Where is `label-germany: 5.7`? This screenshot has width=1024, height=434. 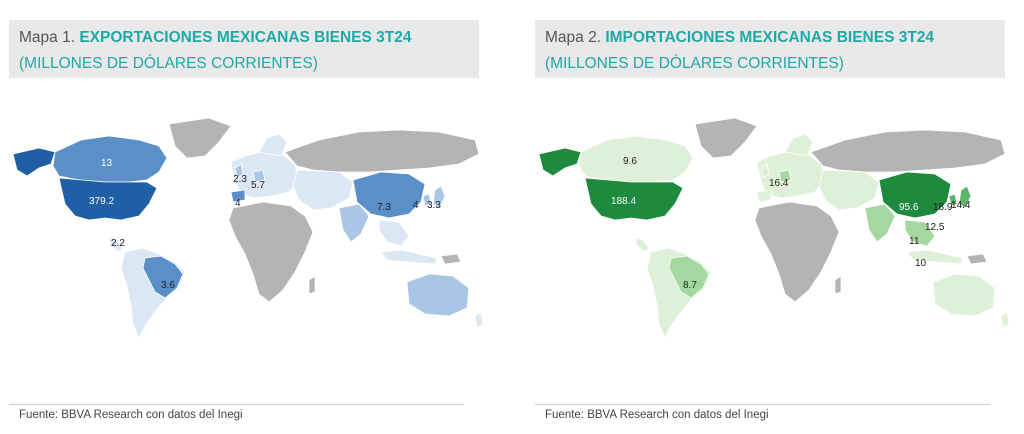 label-germany: 5.7 is located at coordinates (258, 185).